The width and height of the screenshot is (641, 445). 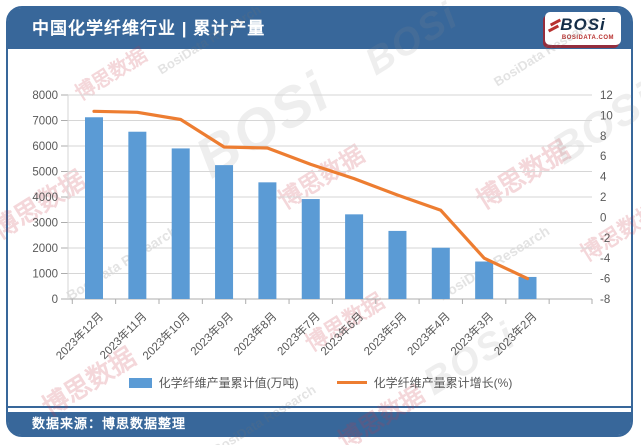 What do you see at coordinates (332, 301) in the screenshot?
I see `x-axis-ticks` at bounding box center [332, 301].